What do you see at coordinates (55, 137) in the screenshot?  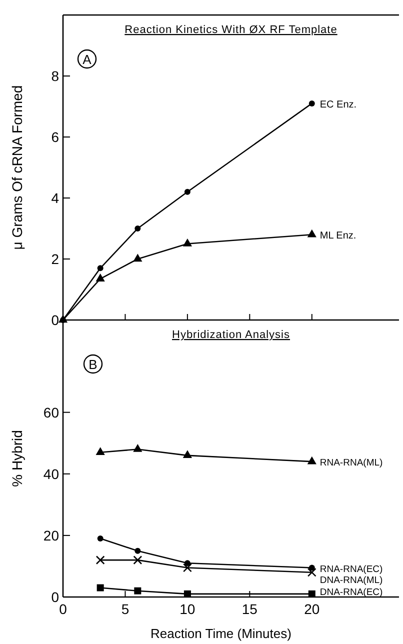 I see `y-tick-label: 6` at bounding box center [55, 137].